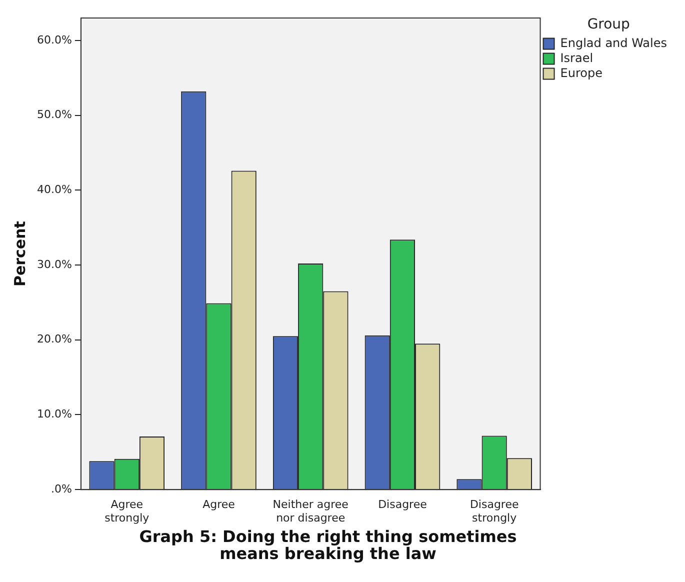 Image resolution: width=685 pixels, height=582 pixels. Describe the element at coordinates (608, 24) in the screenshot. I see `legend-title: Group` at that location.